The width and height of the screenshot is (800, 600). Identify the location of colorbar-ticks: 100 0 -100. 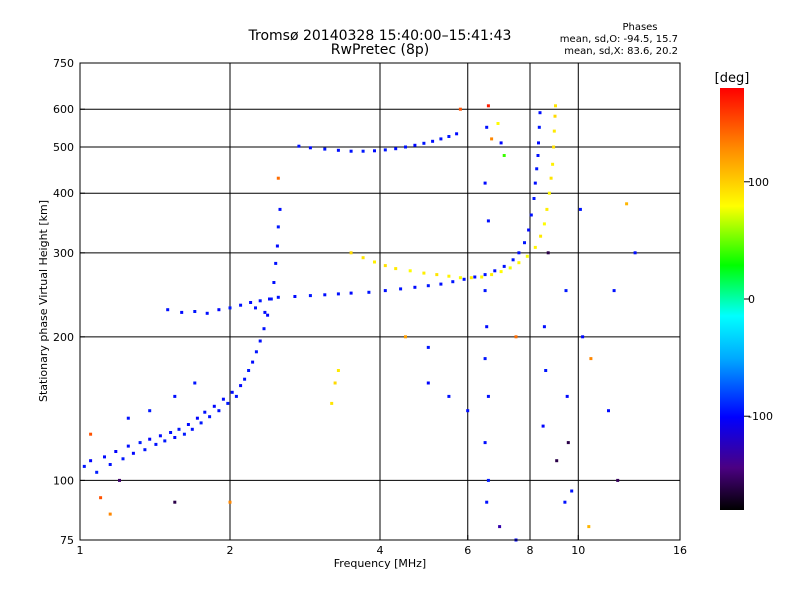
(758, 299).